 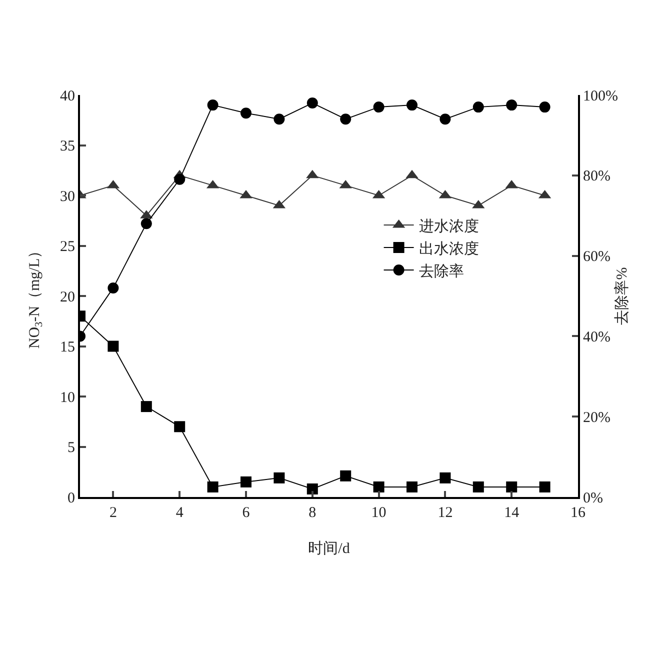 What do you see at coordinates (329, 548) in the screenshot?
I see `x-axis-title: 时间/d` at bounding box center [329, 548].